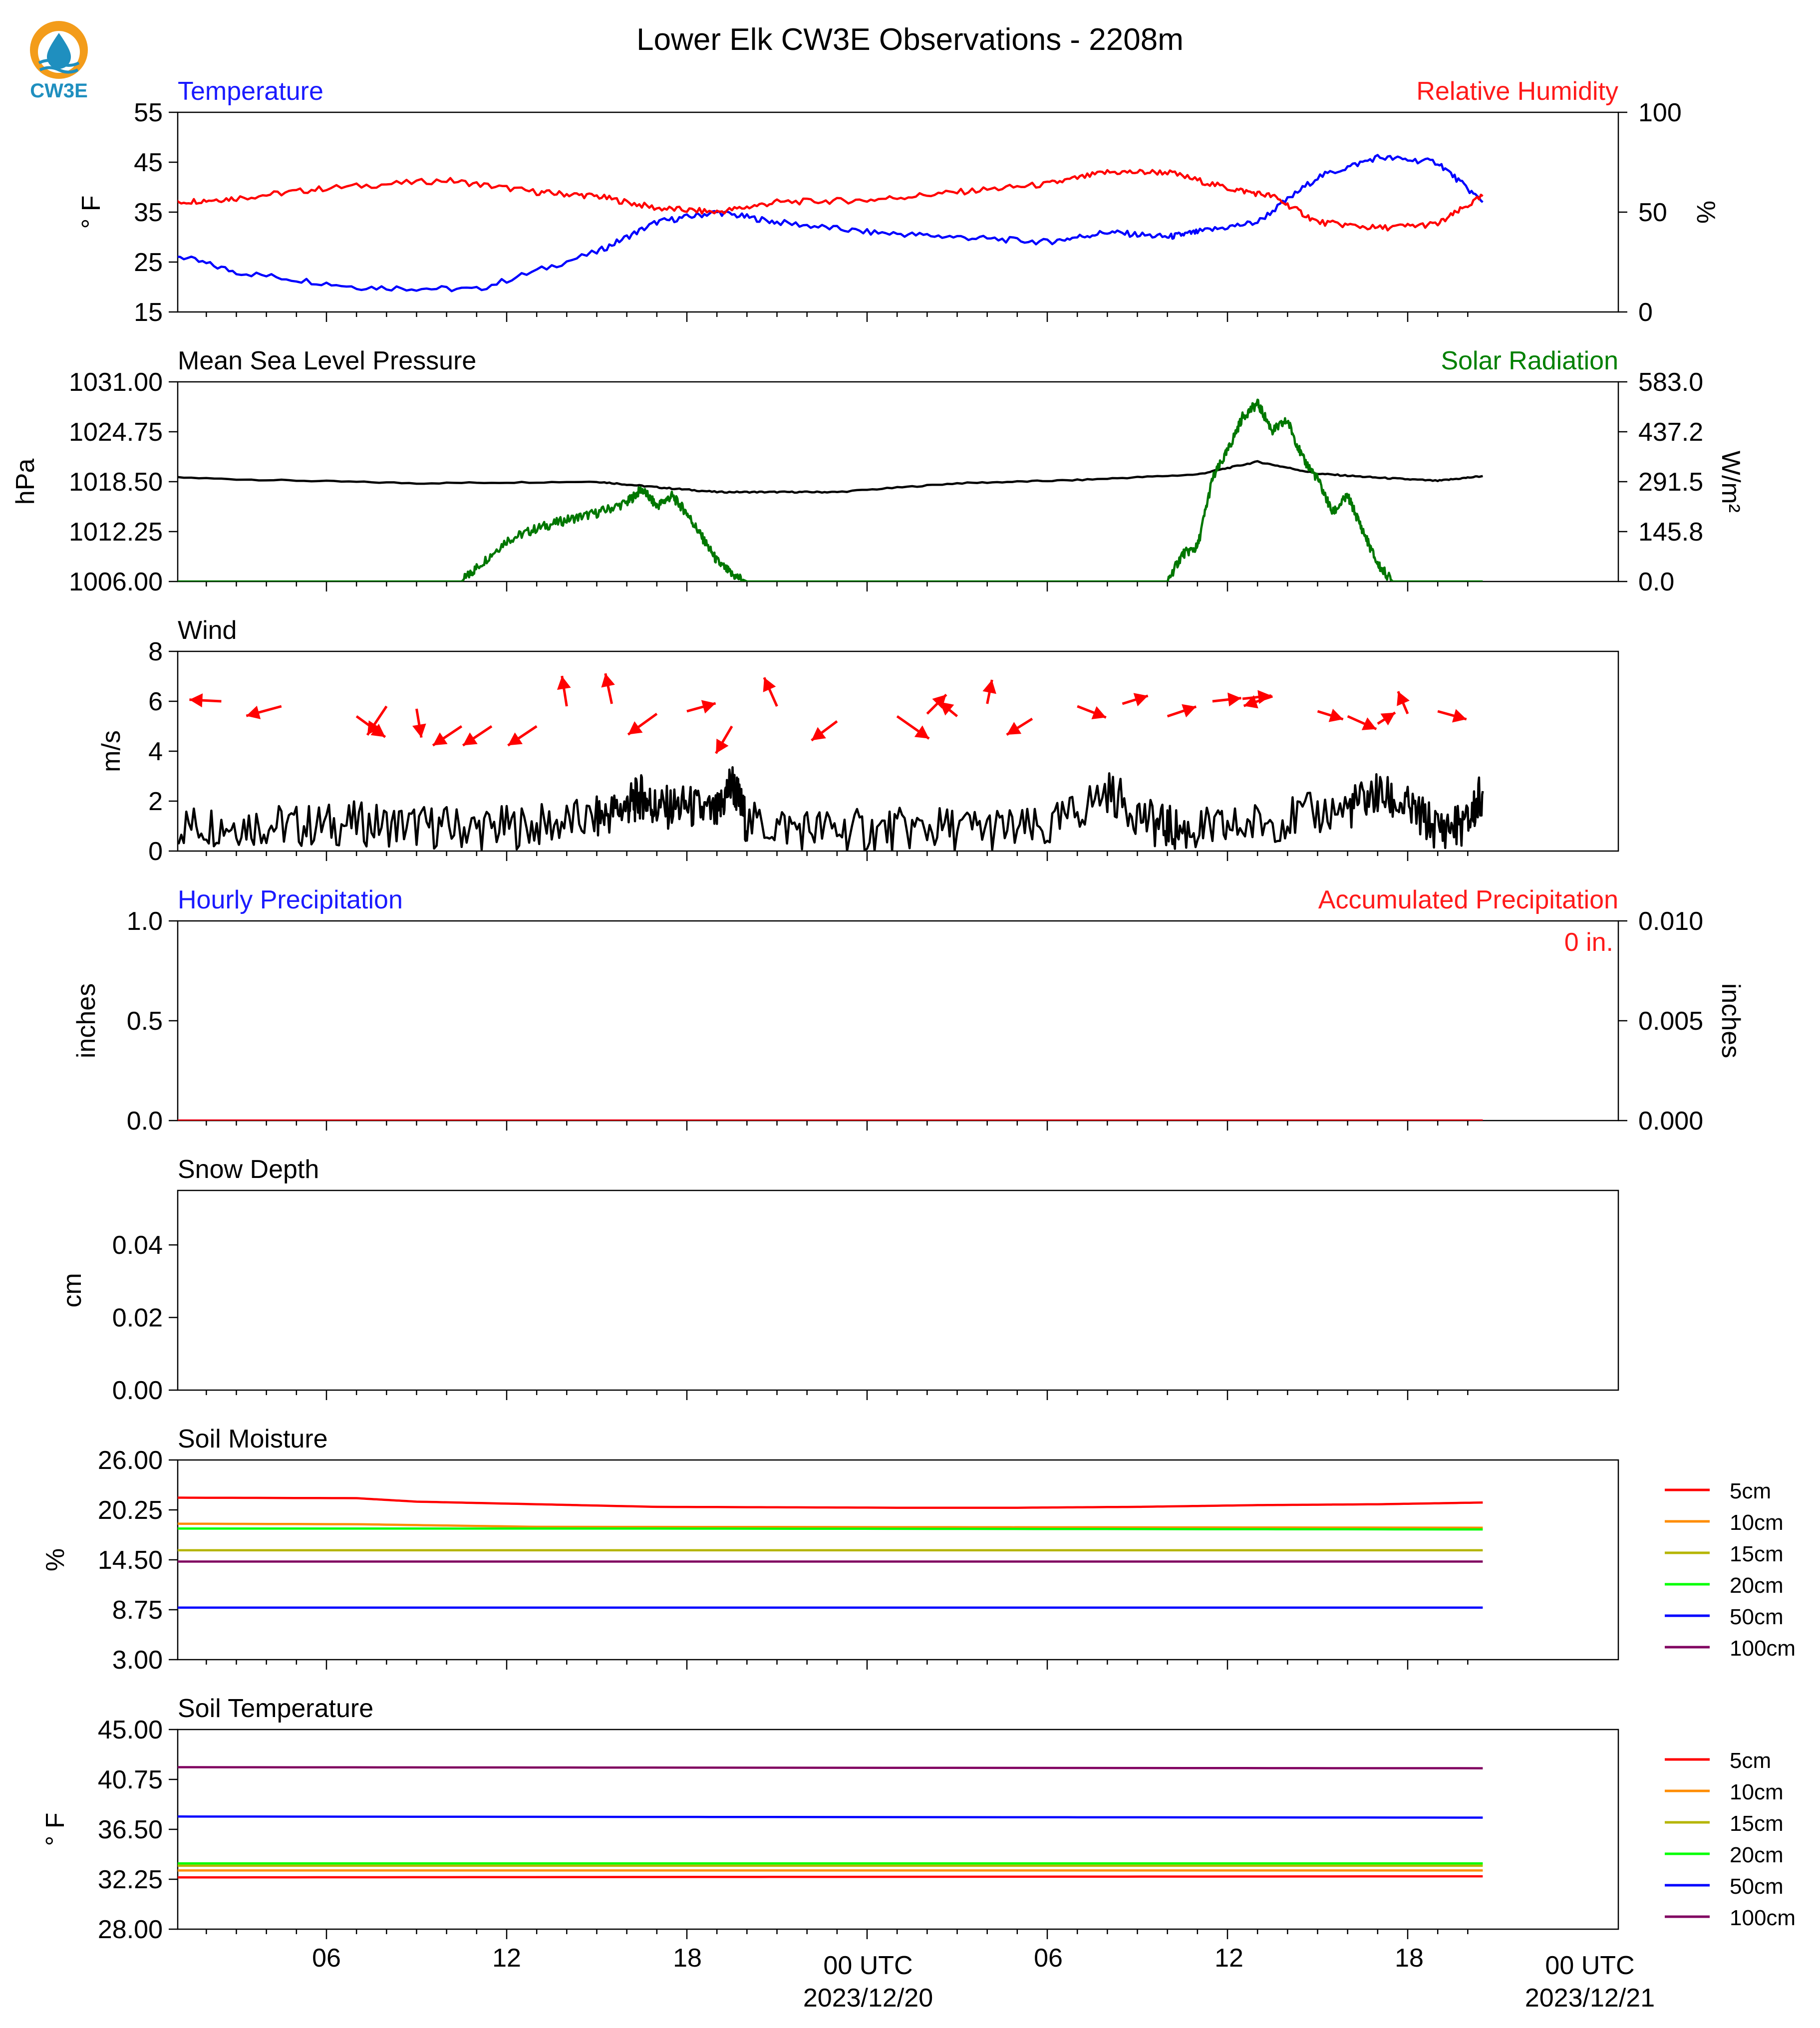 Image resolution: width=1820 pixels, height=2028 pixels. Describe the element at coordinates (867, 1965) in the screenshot. I see `time-tick-label: 00 UTC` at that location.